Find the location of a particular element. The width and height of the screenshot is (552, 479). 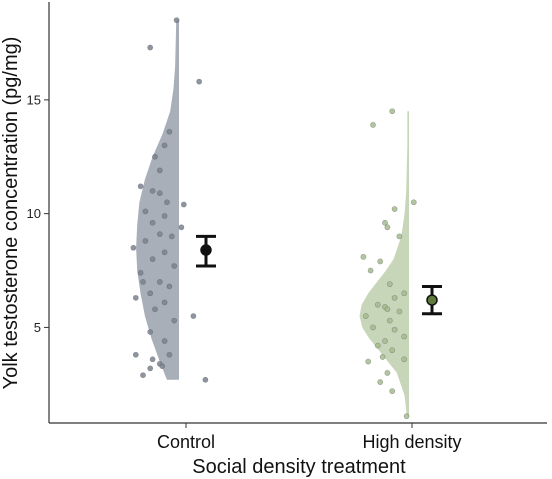

violin-high-density is located at coordinates (384, 264).